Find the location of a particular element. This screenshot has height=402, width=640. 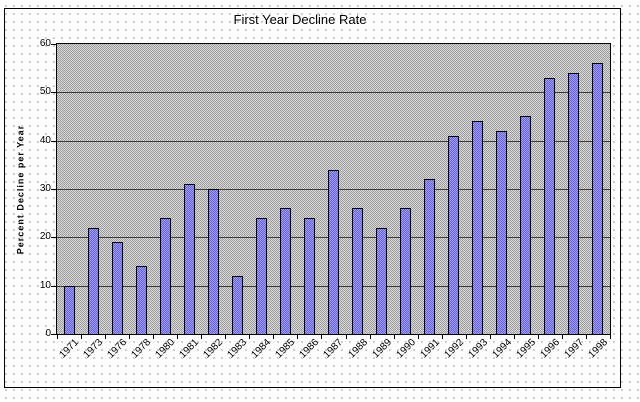

bar-1980 is located at coordinates (165, 276).